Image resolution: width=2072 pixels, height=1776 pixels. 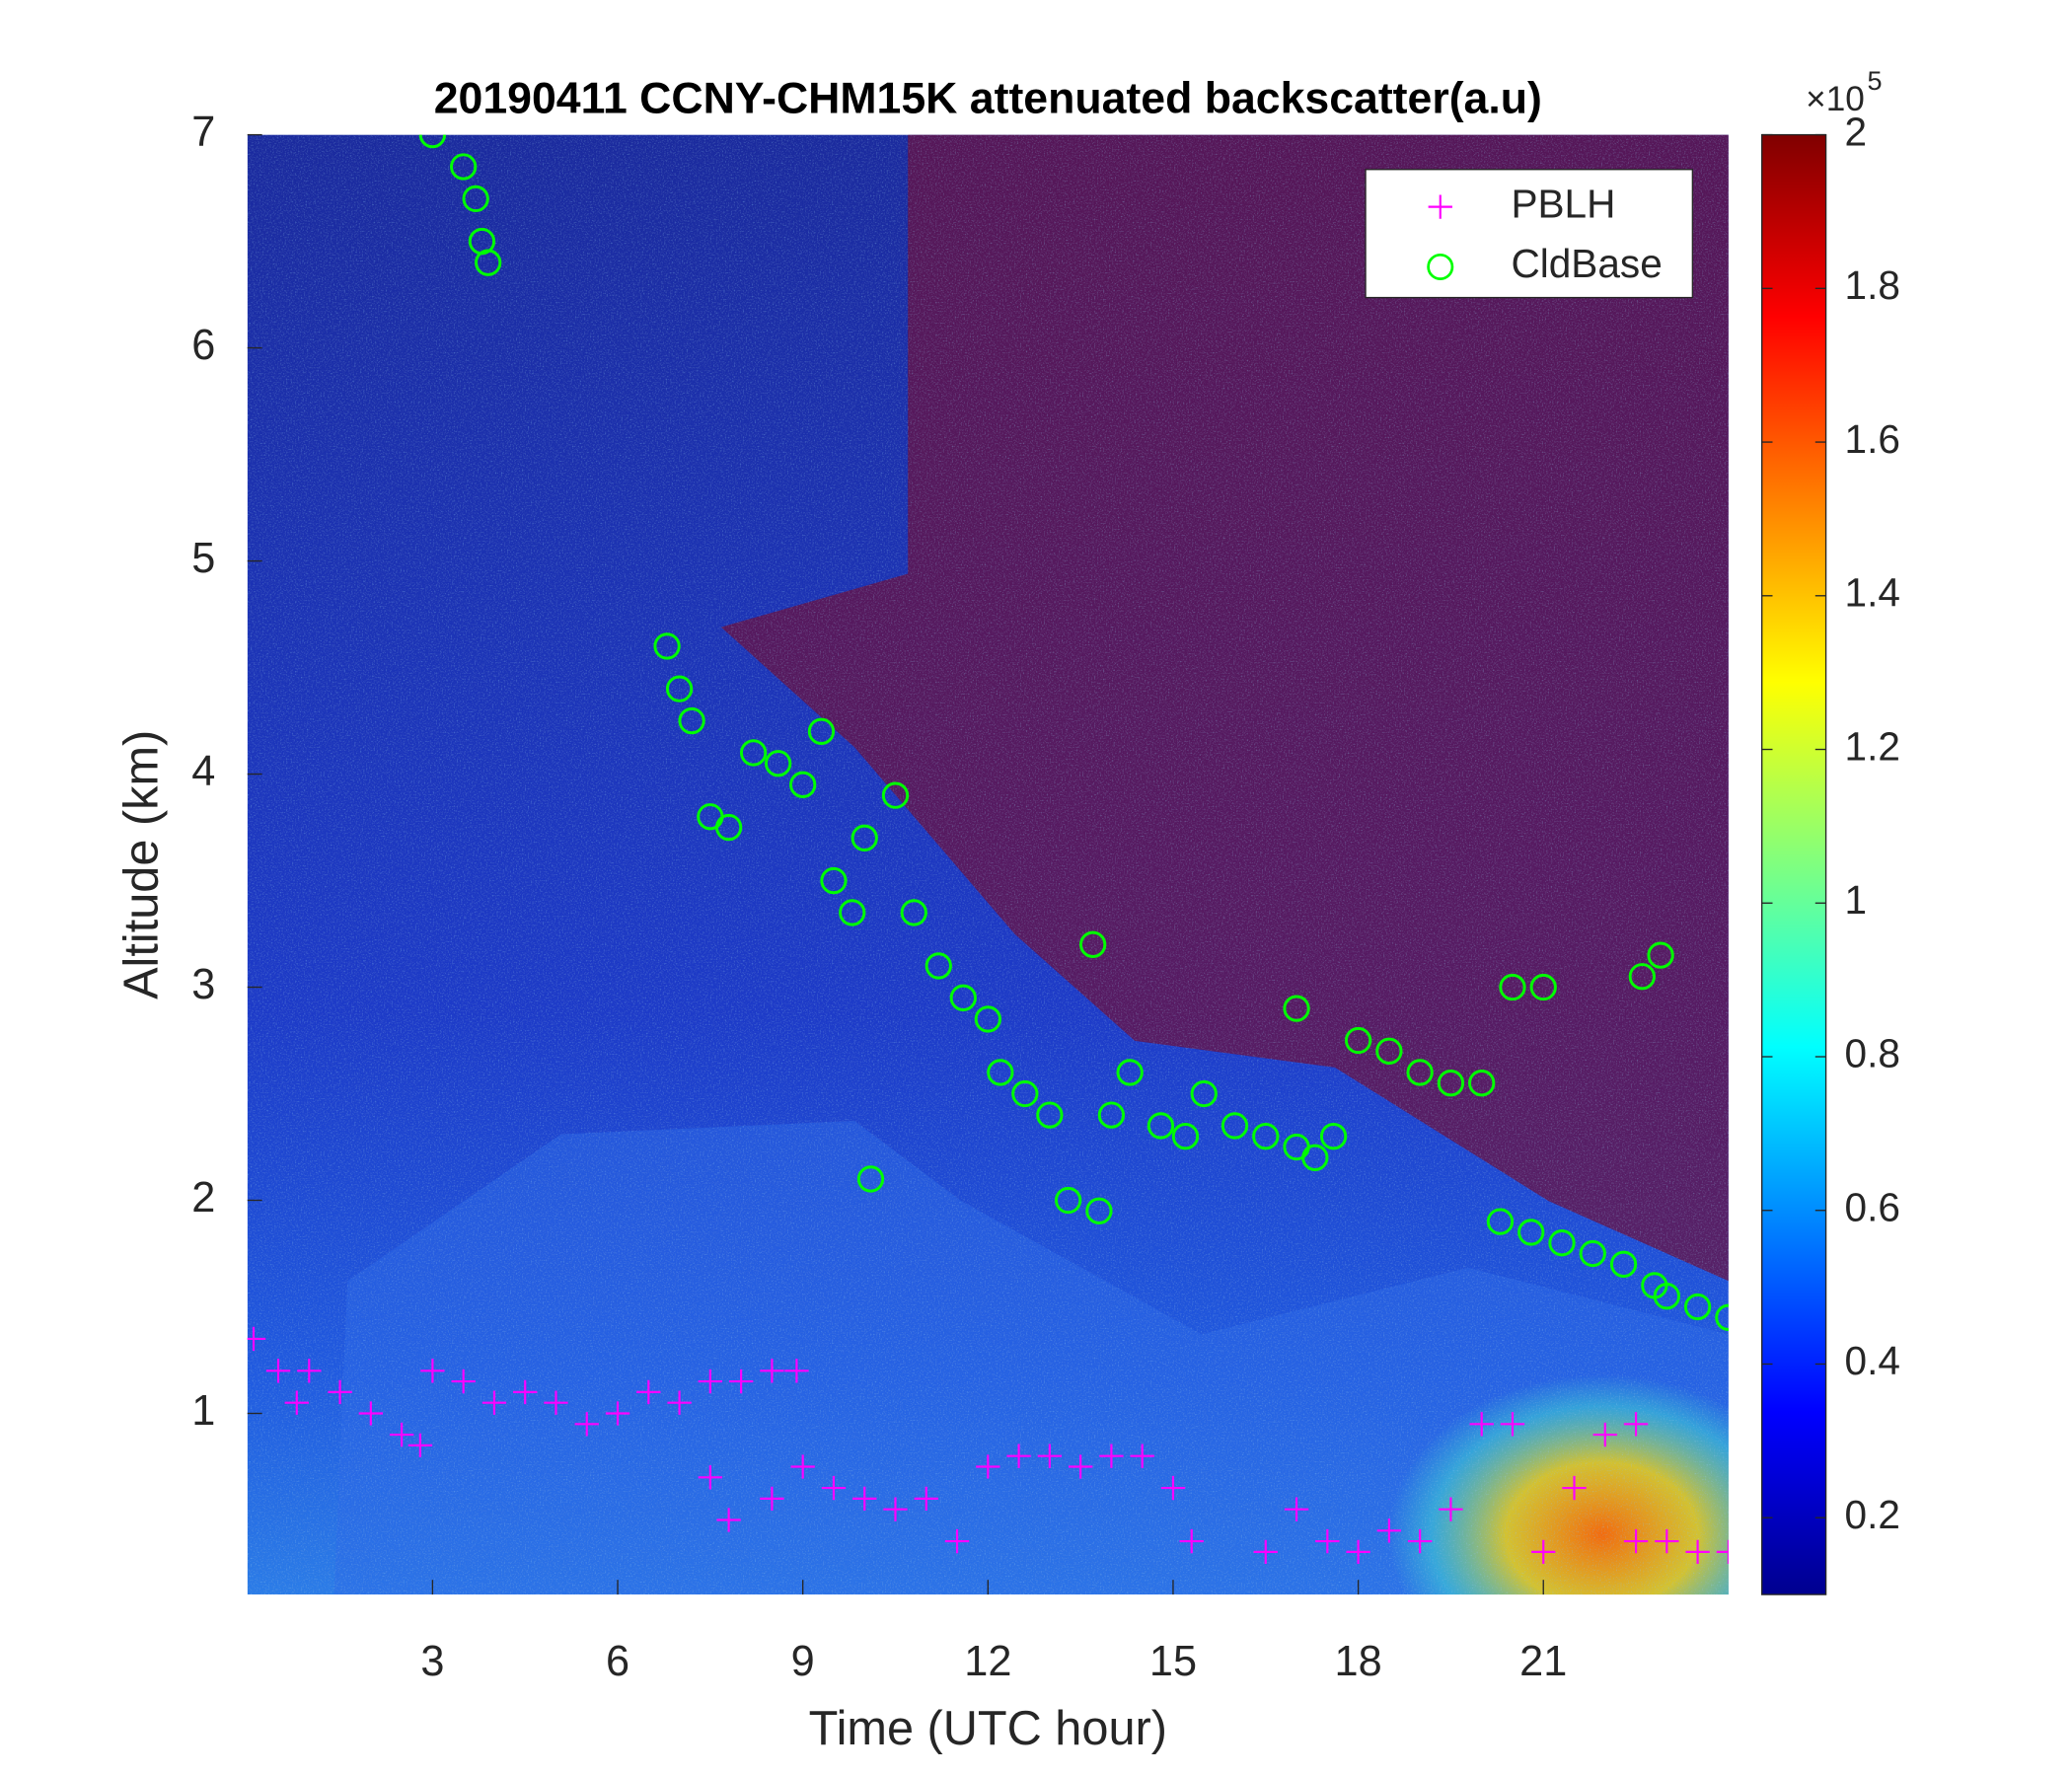 What do you see at coordinates (1836, 99) in the screenshot?
I see `colorbar-scale: ×10` at bounding box center [1836, 99].